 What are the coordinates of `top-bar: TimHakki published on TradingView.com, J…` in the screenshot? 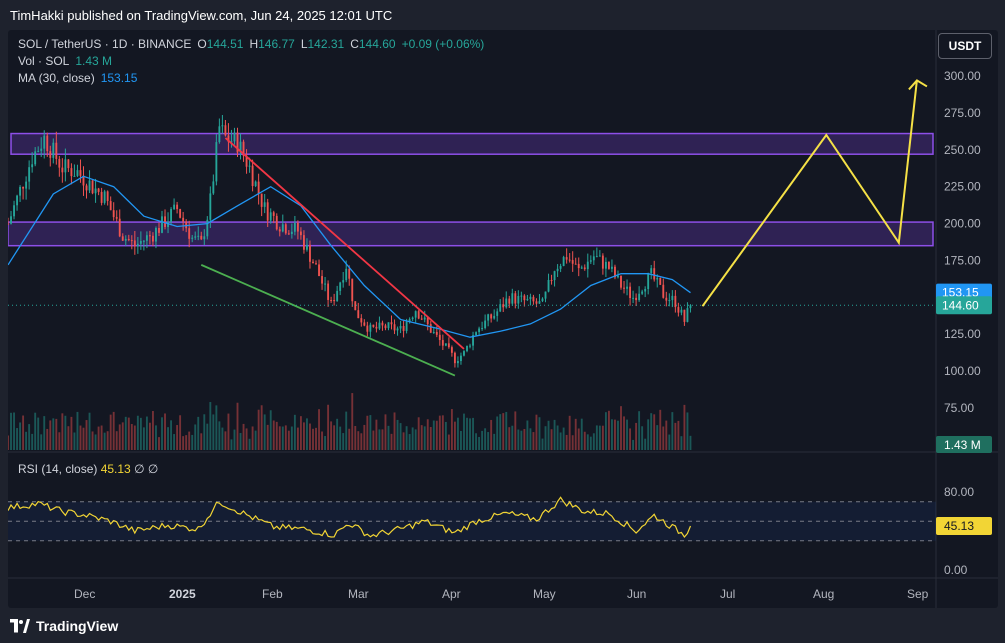 It's located at (502, 15).